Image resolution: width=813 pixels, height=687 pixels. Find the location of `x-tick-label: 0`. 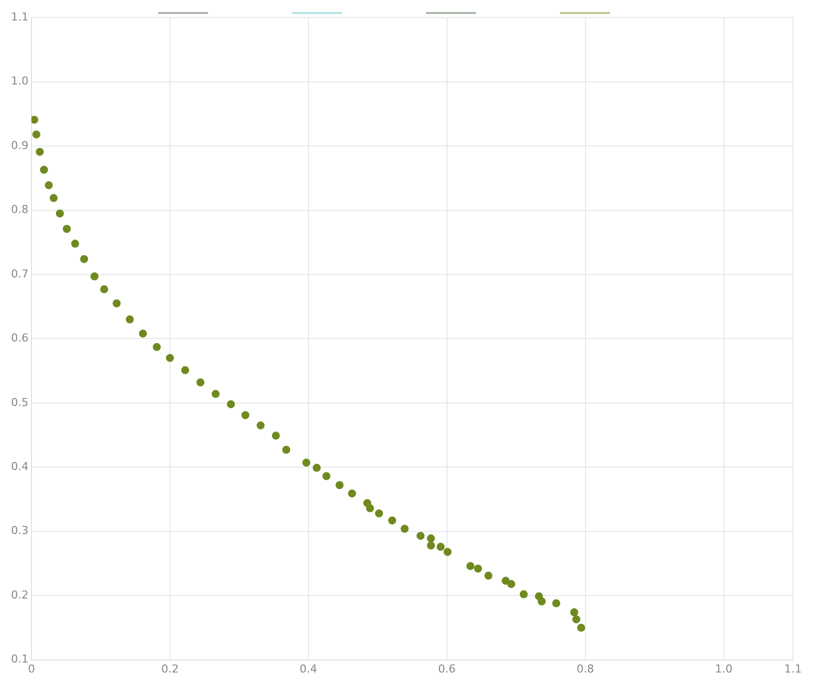

x-tick-label: 0 is located at coordinates (31, 669).